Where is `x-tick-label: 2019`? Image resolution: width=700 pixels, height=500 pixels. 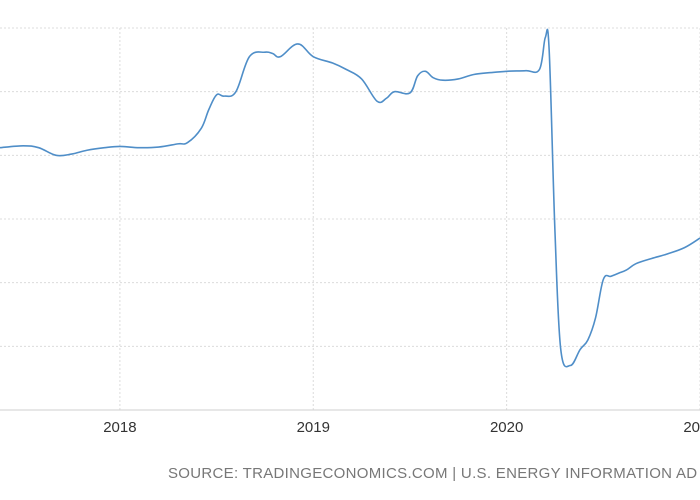 x-tick-label: 2019 is located at coordinates (313, 427).